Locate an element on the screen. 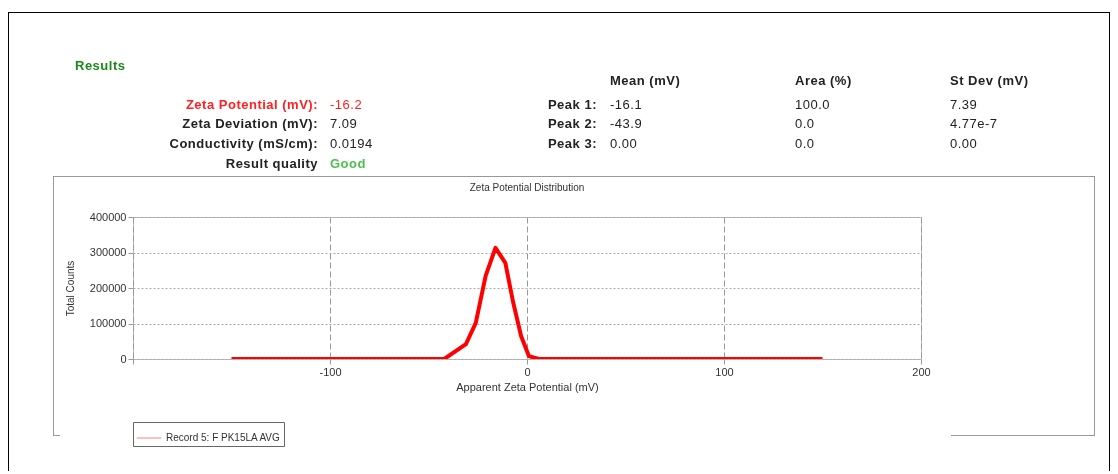 The height and width of the screenshot is (474, 1118). text: 7.09 is located at coordinates (344, 123).